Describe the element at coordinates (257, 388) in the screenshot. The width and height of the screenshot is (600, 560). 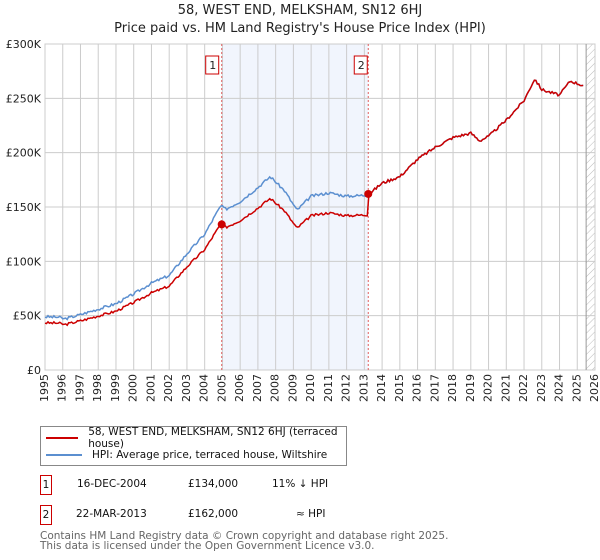
I see `x-tick-label: 2007` at that location.